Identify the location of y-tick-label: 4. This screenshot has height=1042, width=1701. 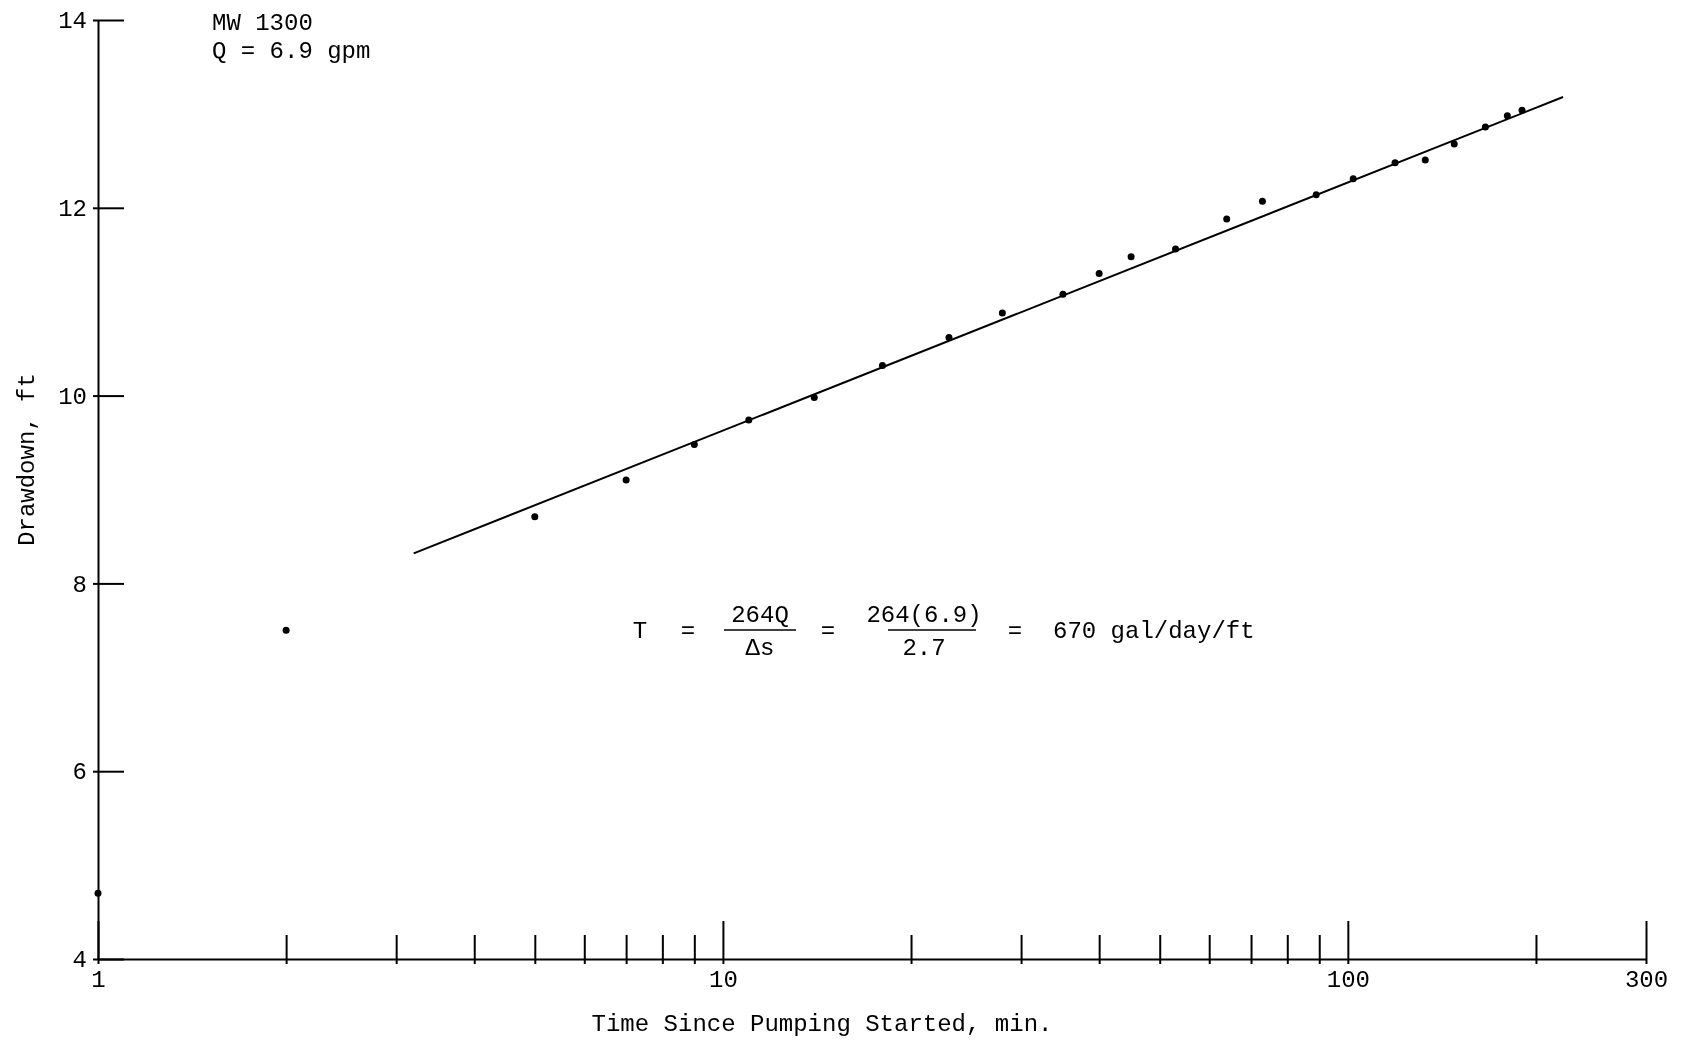
(79, 961).